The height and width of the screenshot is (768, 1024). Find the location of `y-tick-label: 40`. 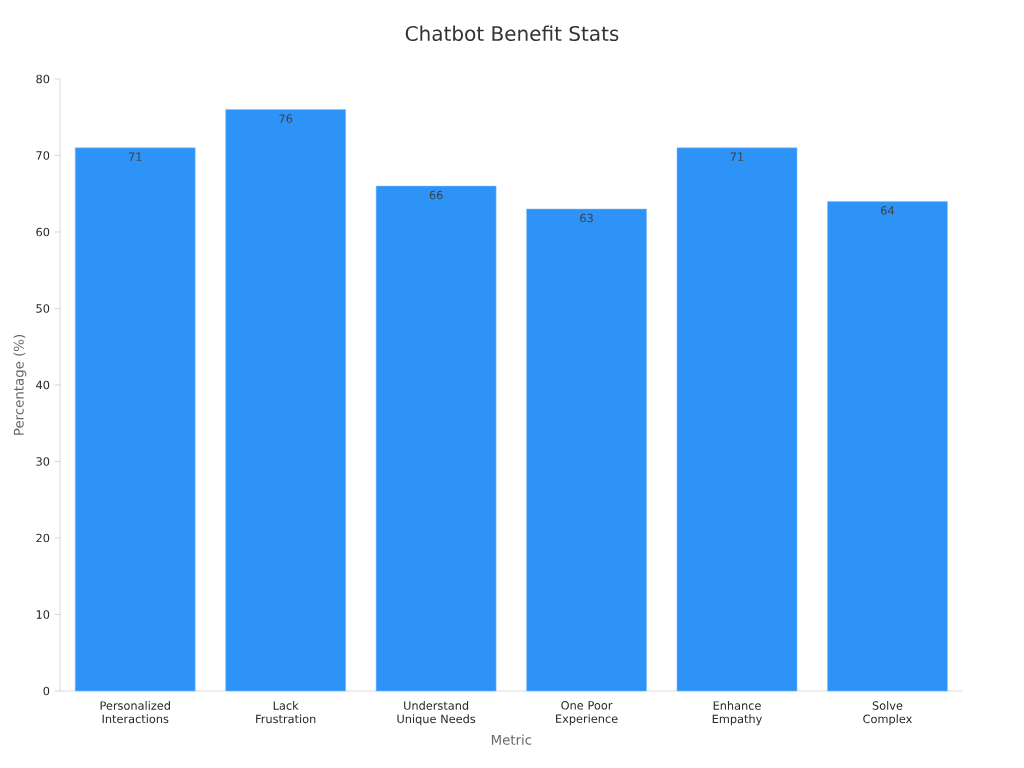

y-tick-label: 40 is located at coordinates (43, 385).